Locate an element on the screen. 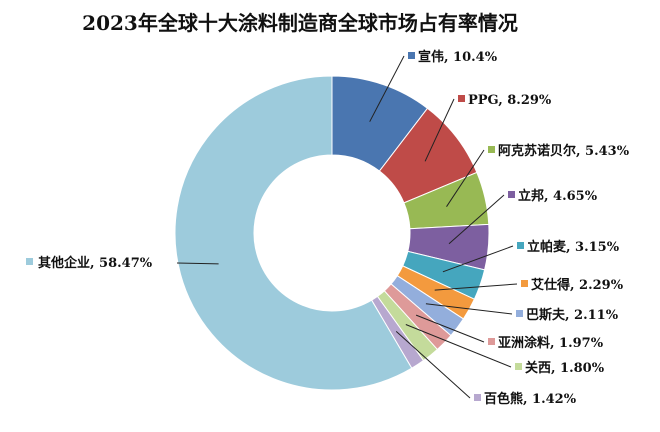 The width and height of the screenshot is (660, 432). slice-label: 其他企业, 58.47% is located at coordinates (95, 263).